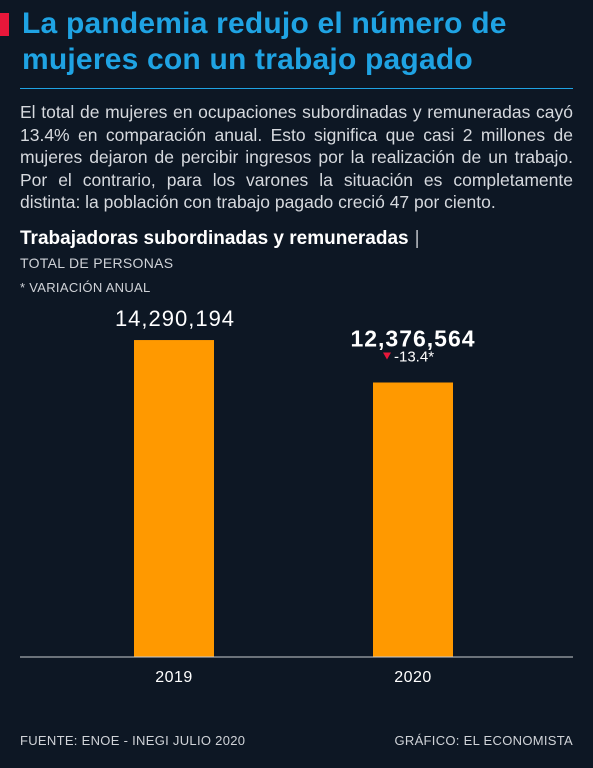  What do you see at coordinates (414, 356) in the screenshot?
I see `change-label: -13.4*` at bounding box center [414, 356].